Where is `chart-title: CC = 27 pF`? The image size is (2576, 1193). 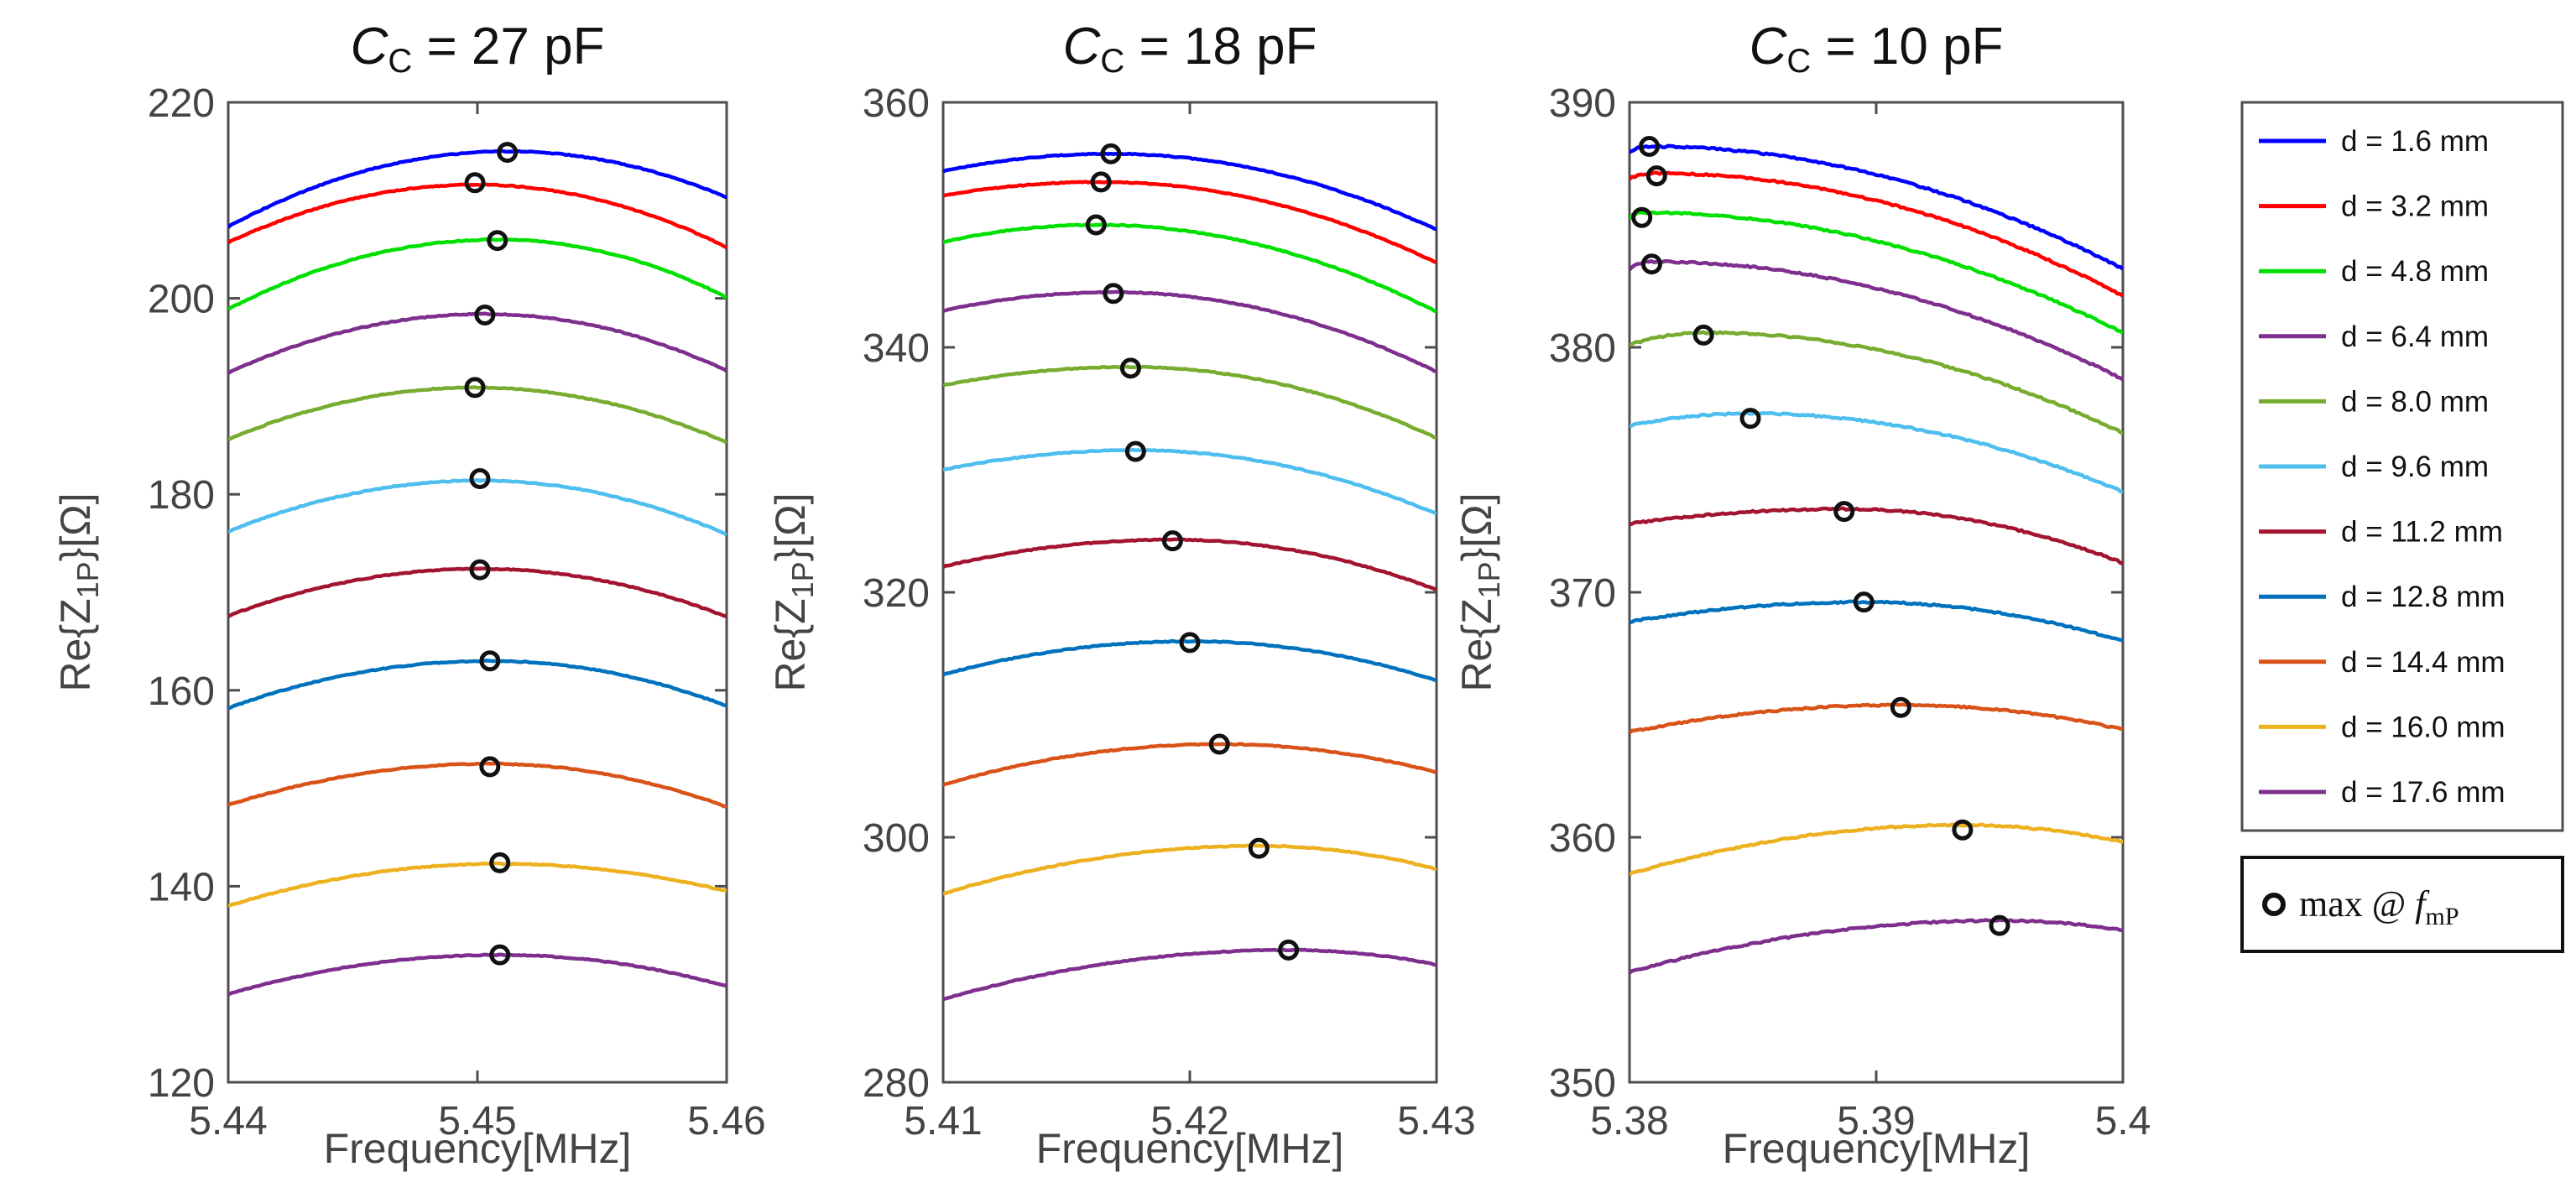 chart-title: CC = 27 pF is located at coordinates (478, 49).